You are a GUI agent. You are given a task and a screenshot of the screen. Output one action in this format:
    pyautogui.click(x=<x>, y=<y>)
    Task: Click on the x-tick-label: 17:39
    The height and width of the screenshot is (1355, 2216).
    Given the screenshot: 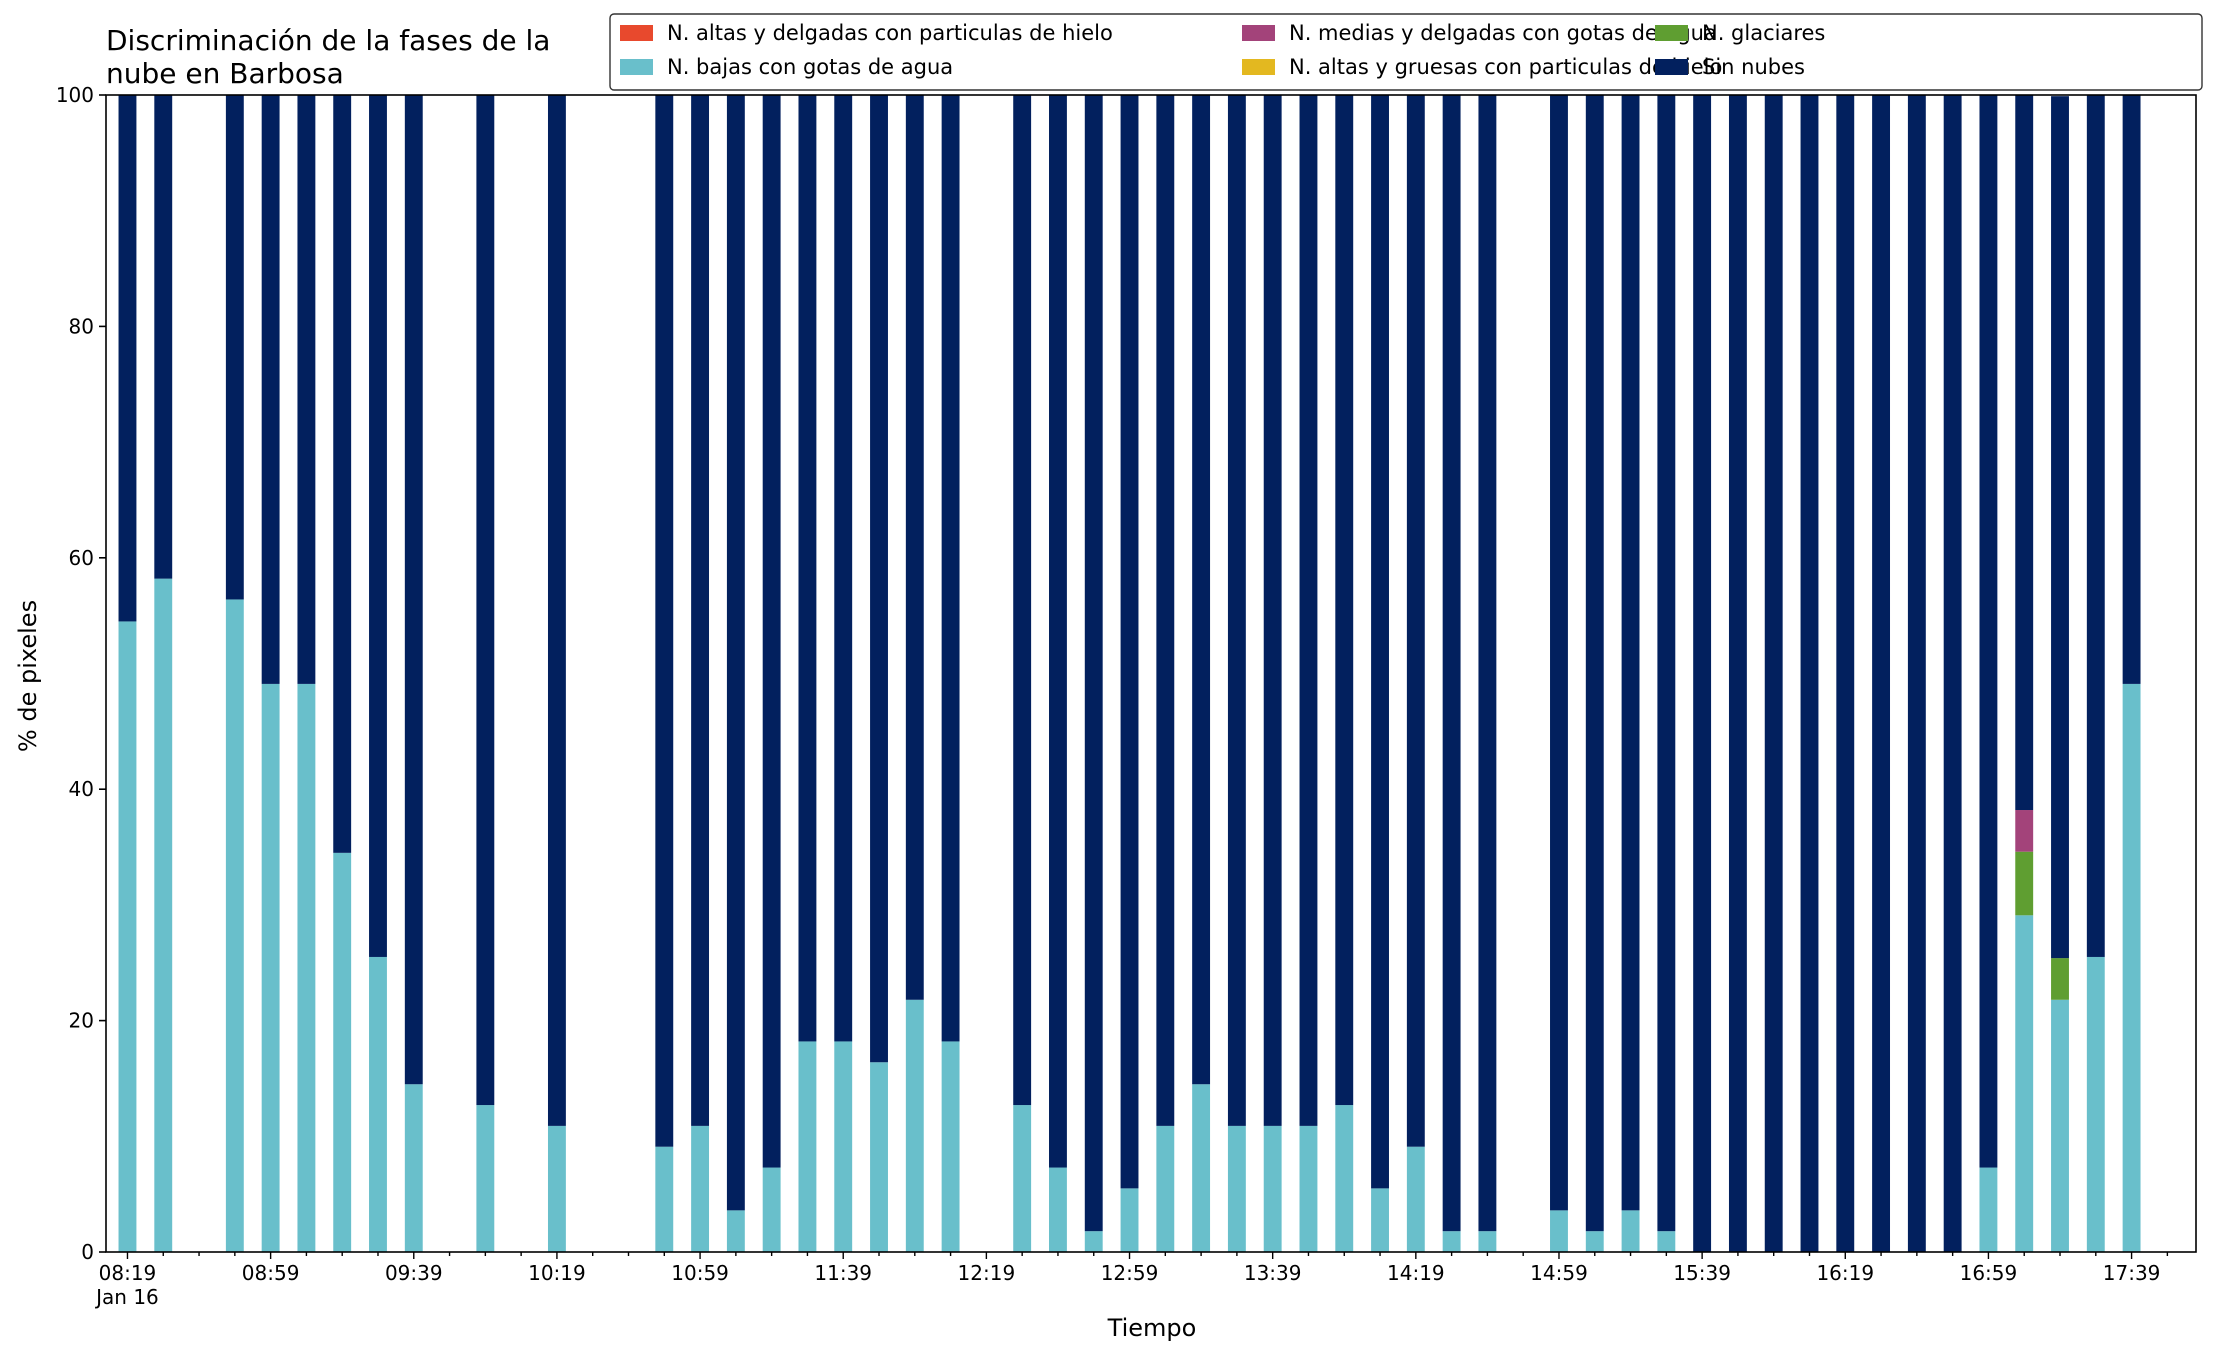 What is the action you would take?
    pyautogui.click(x=2132, y=1273)
    